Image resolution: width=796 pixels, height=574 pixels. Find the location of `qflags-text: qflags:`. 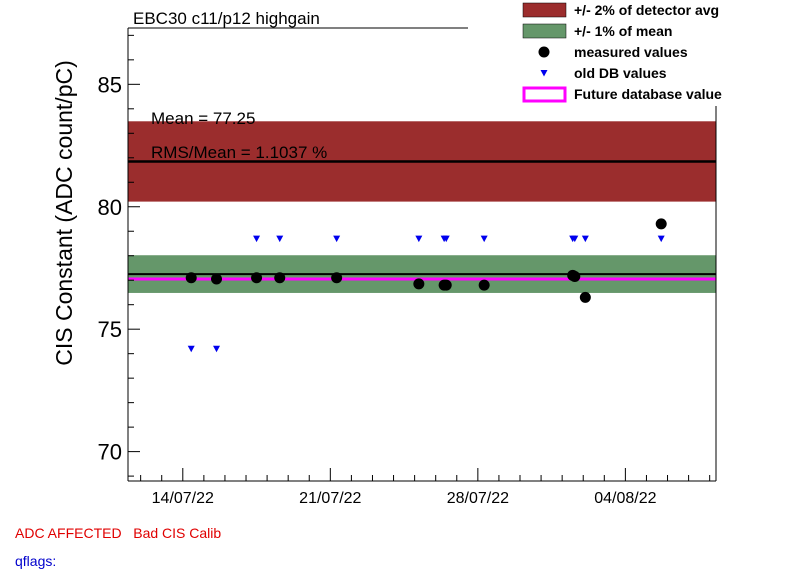

qflags-text: qflags: is located at coordinates (36, 561).